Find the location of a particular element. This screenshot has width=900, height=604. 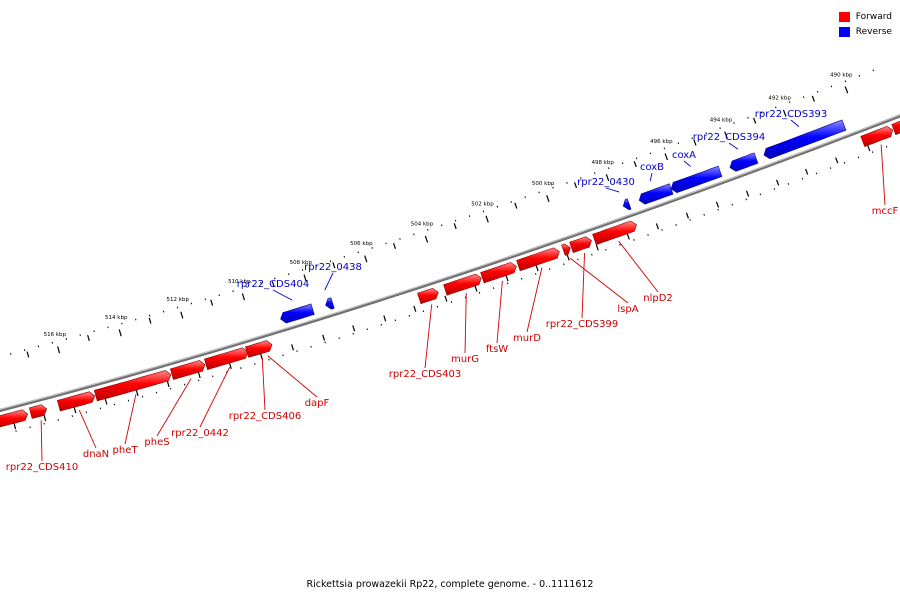

gene-rpr22-fragment-left is located at coordinates (14, 419).